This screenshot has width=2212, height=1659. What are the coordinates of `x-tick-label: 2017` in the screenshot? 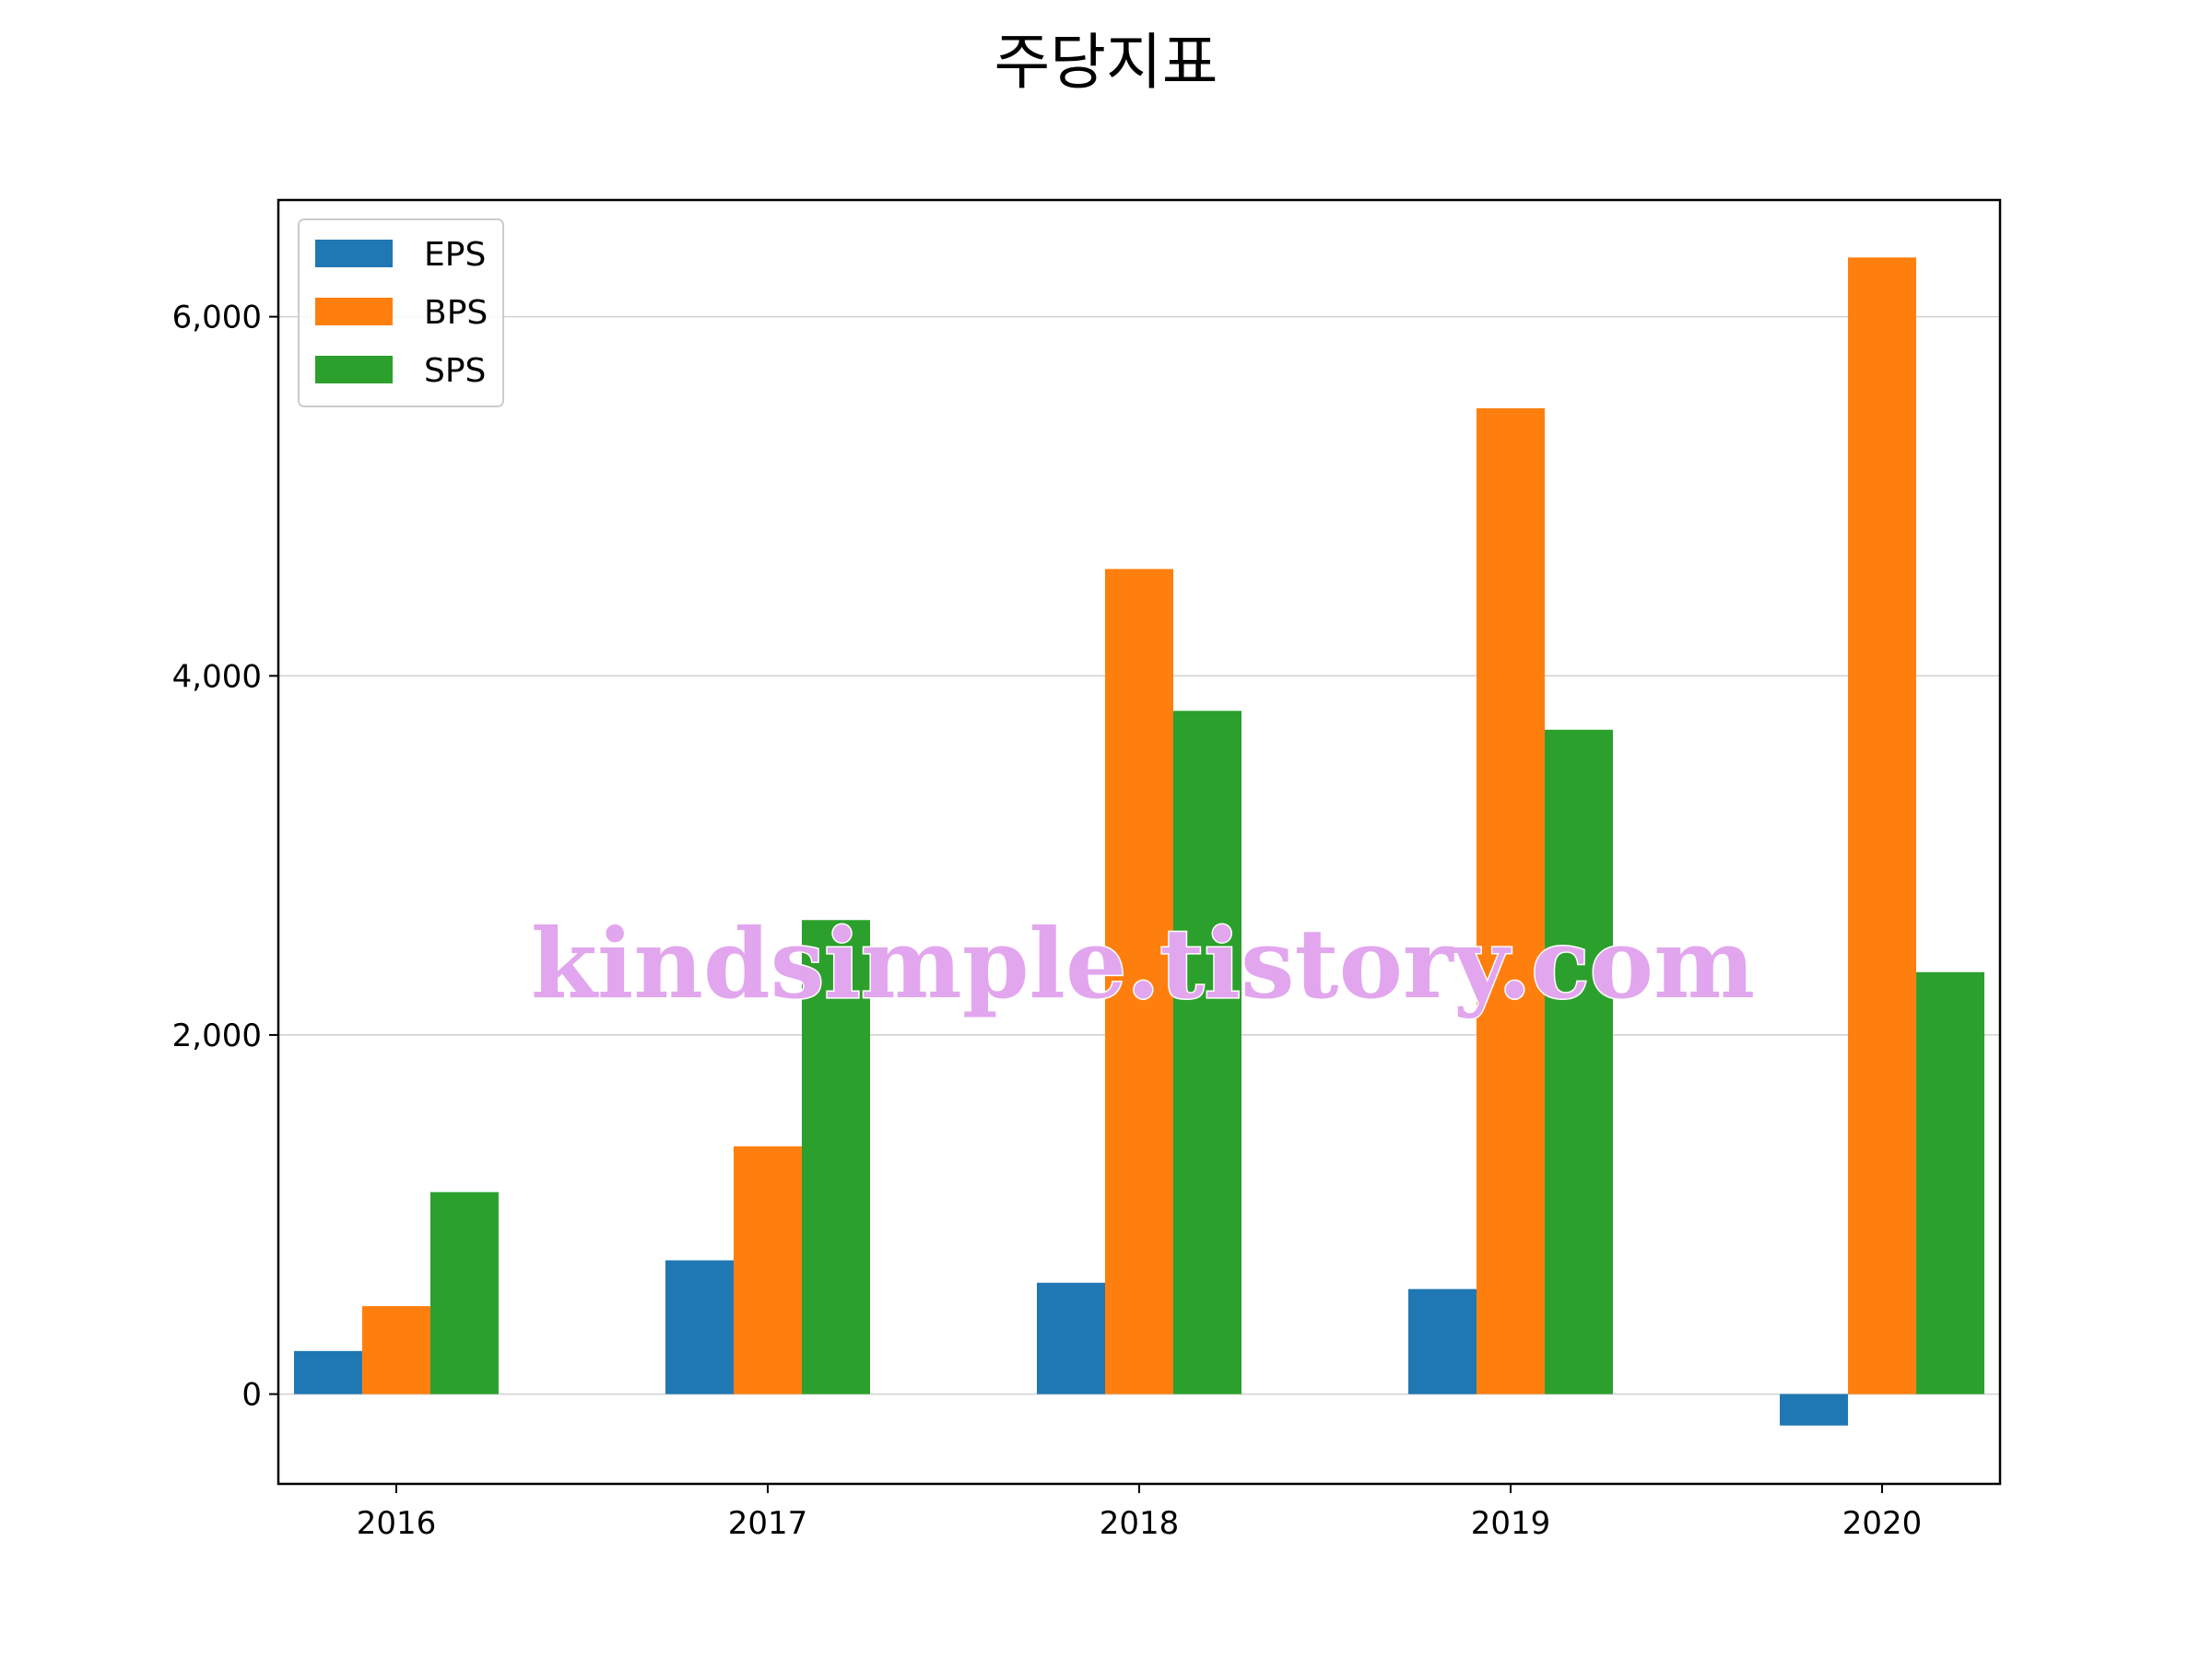 It's located at (768, 1523).